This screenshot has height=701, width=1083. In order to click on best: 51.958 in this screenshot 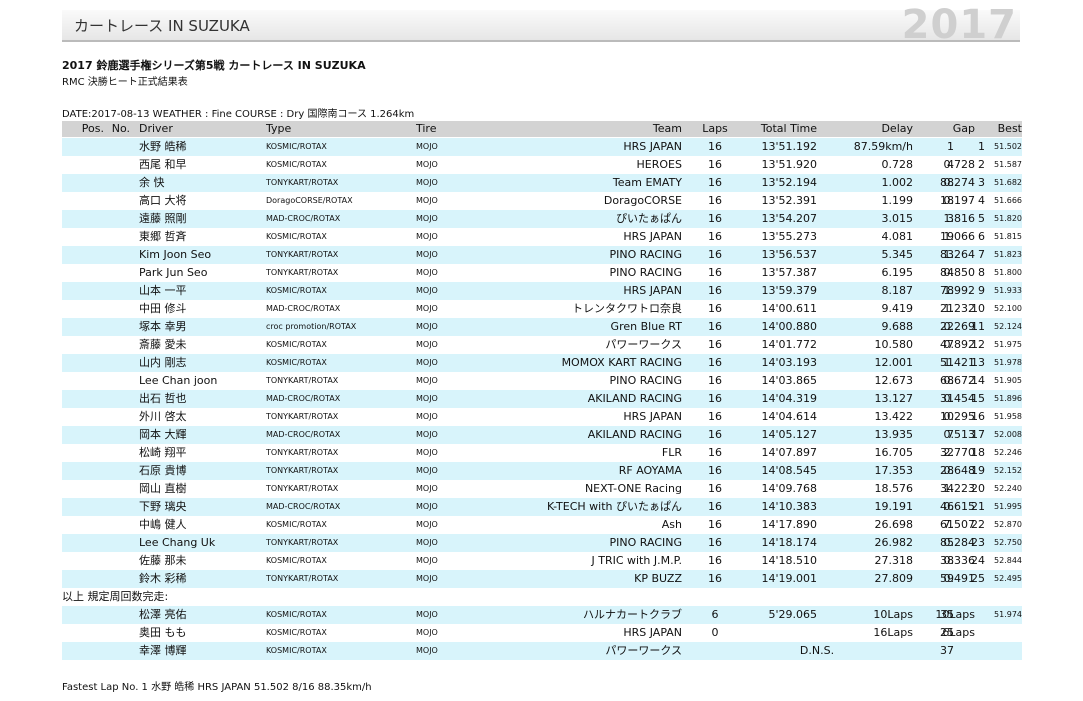, I will do `click(1008, 416)`.